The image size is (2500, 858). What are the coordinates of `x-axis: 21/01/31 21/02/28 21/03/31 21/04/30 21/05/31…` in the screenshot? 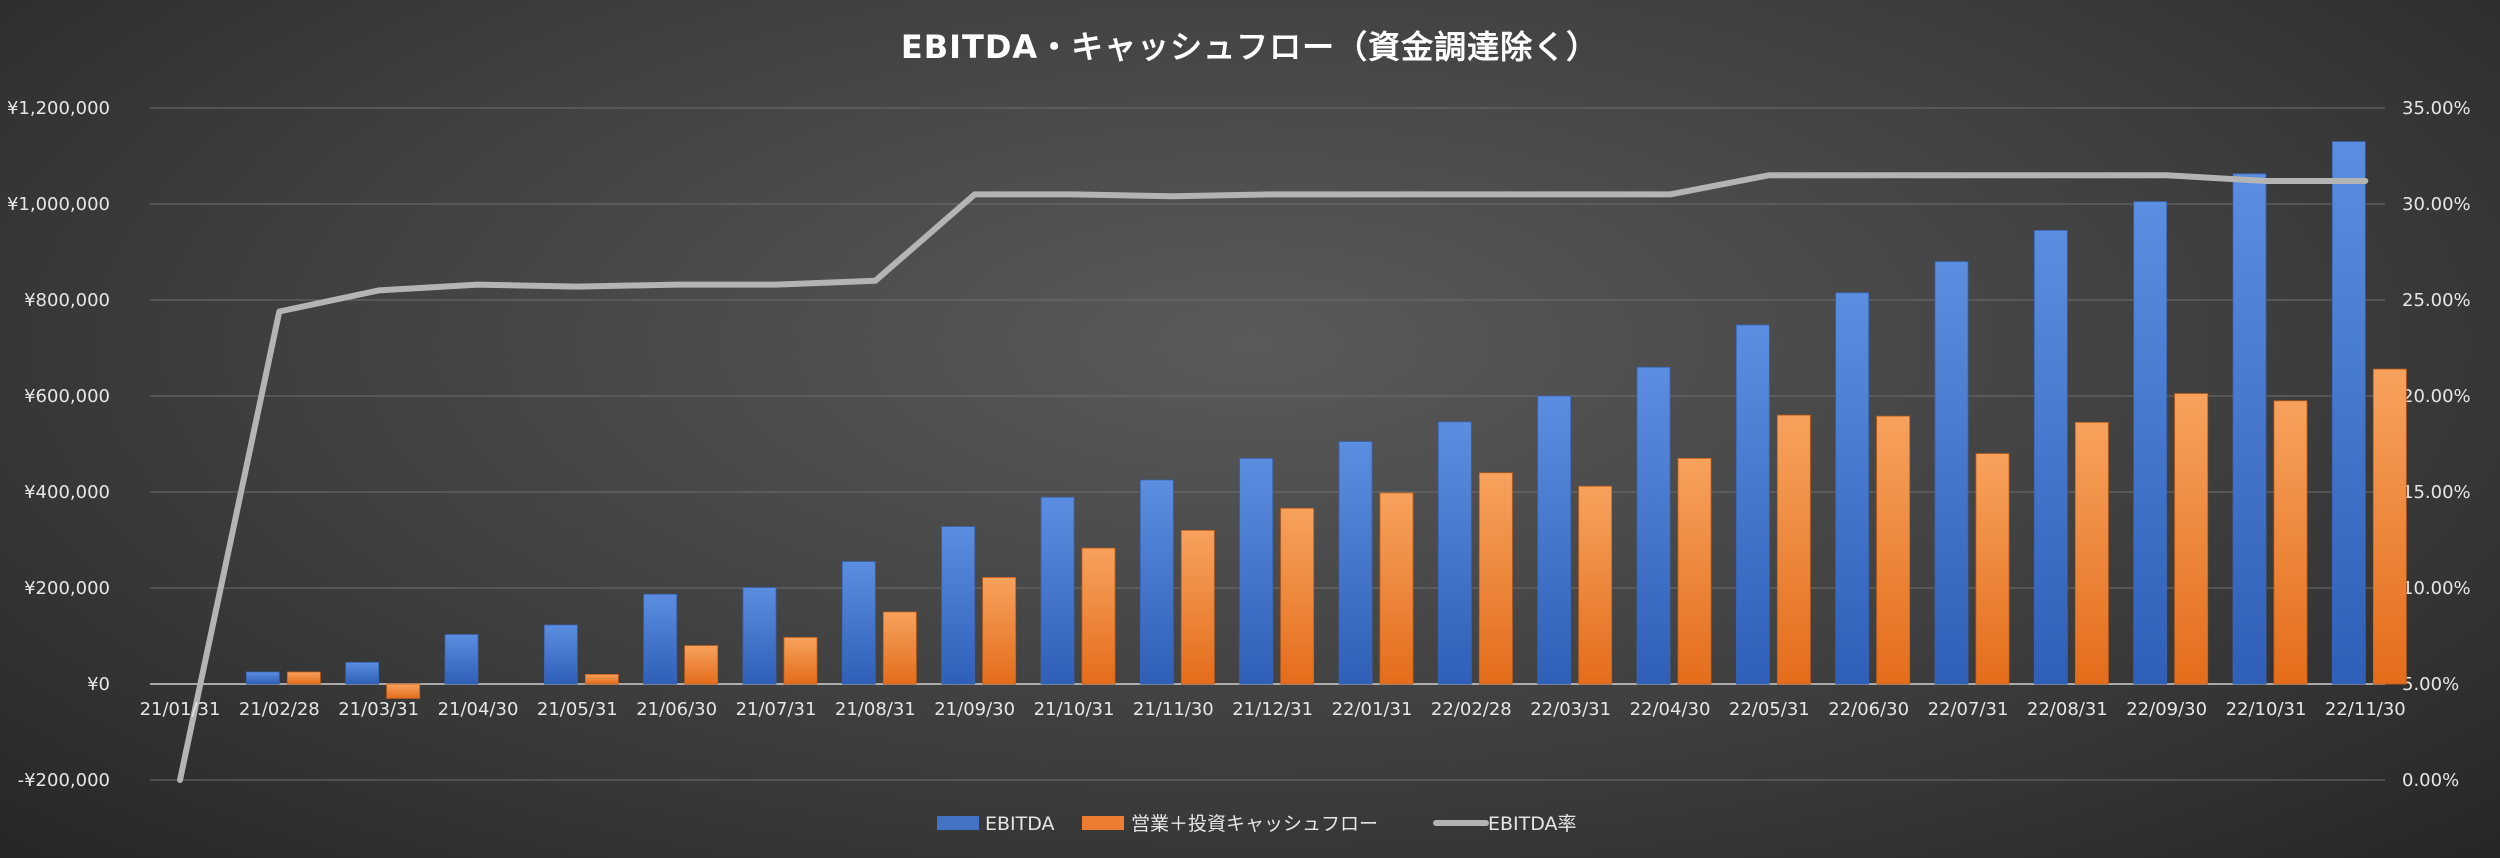 It's located at (1273, 709).